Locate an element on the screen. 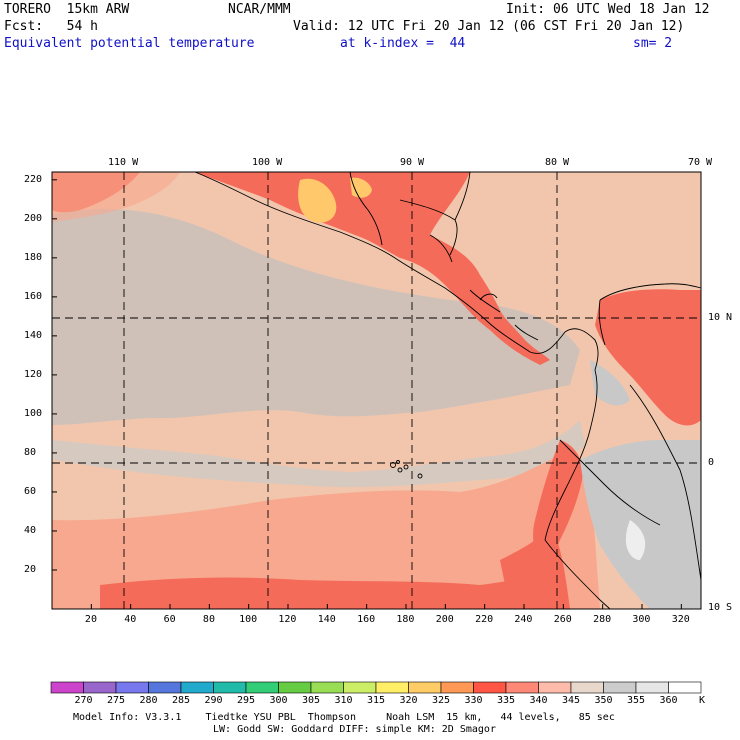 This screenshot has height=740, width=740. colorbar is located at coordinates (376, 687).